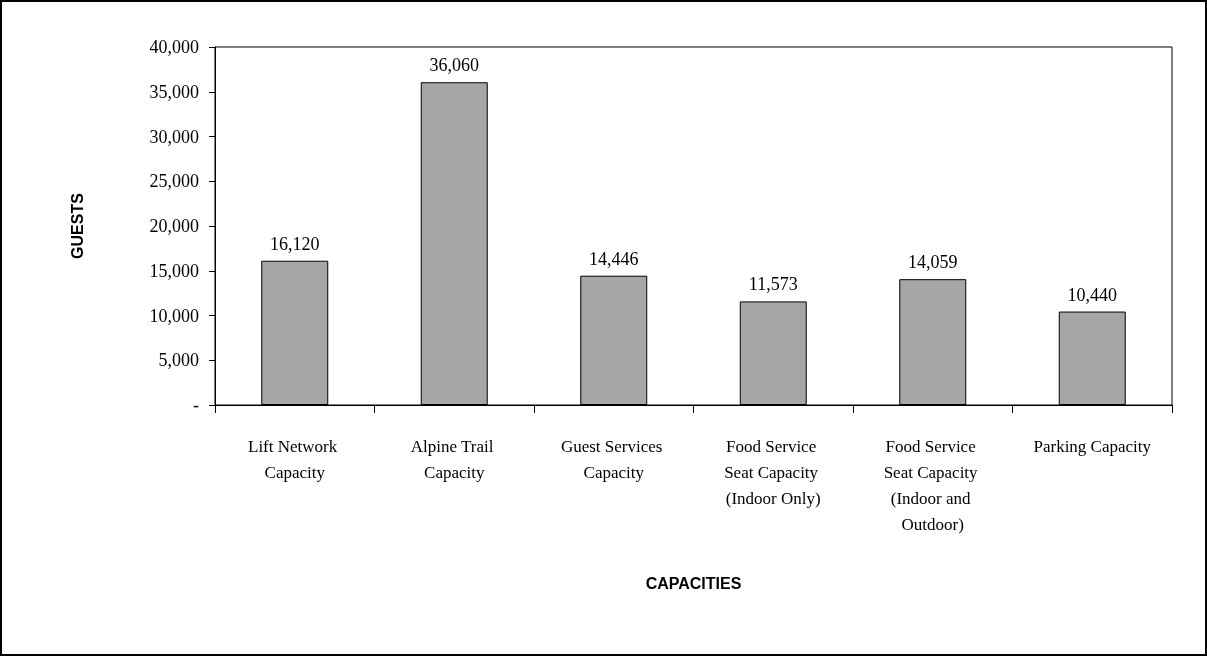  Describe the element at coordinates (1092, 294) in the screenshot. I see `data-label: 10,440` at that location.